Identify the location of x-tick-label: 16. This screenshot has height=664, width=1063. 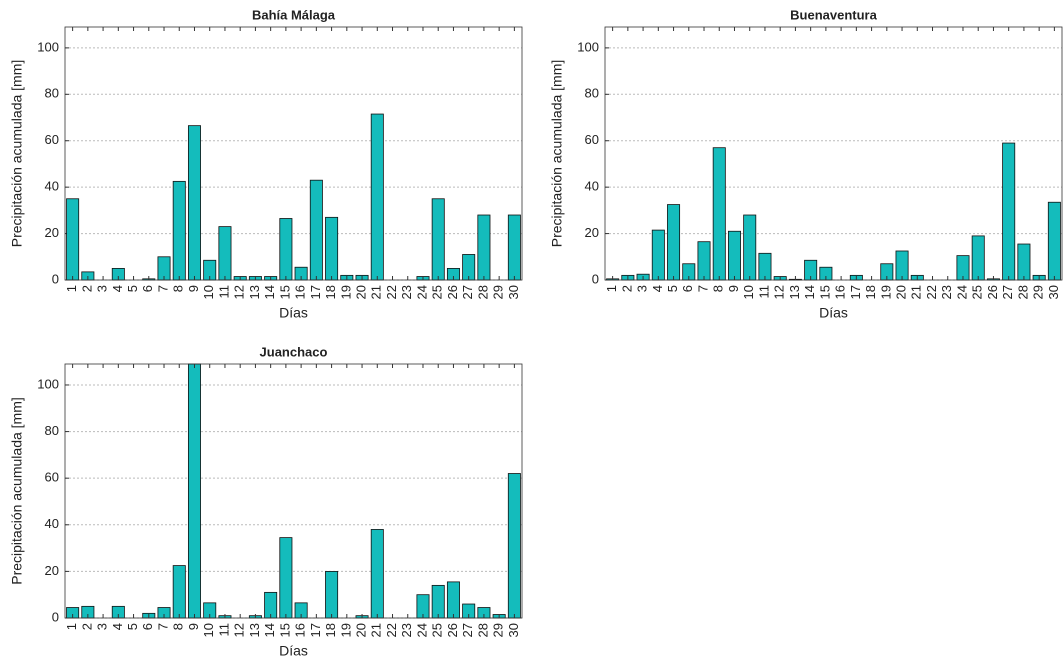
(840, 292).